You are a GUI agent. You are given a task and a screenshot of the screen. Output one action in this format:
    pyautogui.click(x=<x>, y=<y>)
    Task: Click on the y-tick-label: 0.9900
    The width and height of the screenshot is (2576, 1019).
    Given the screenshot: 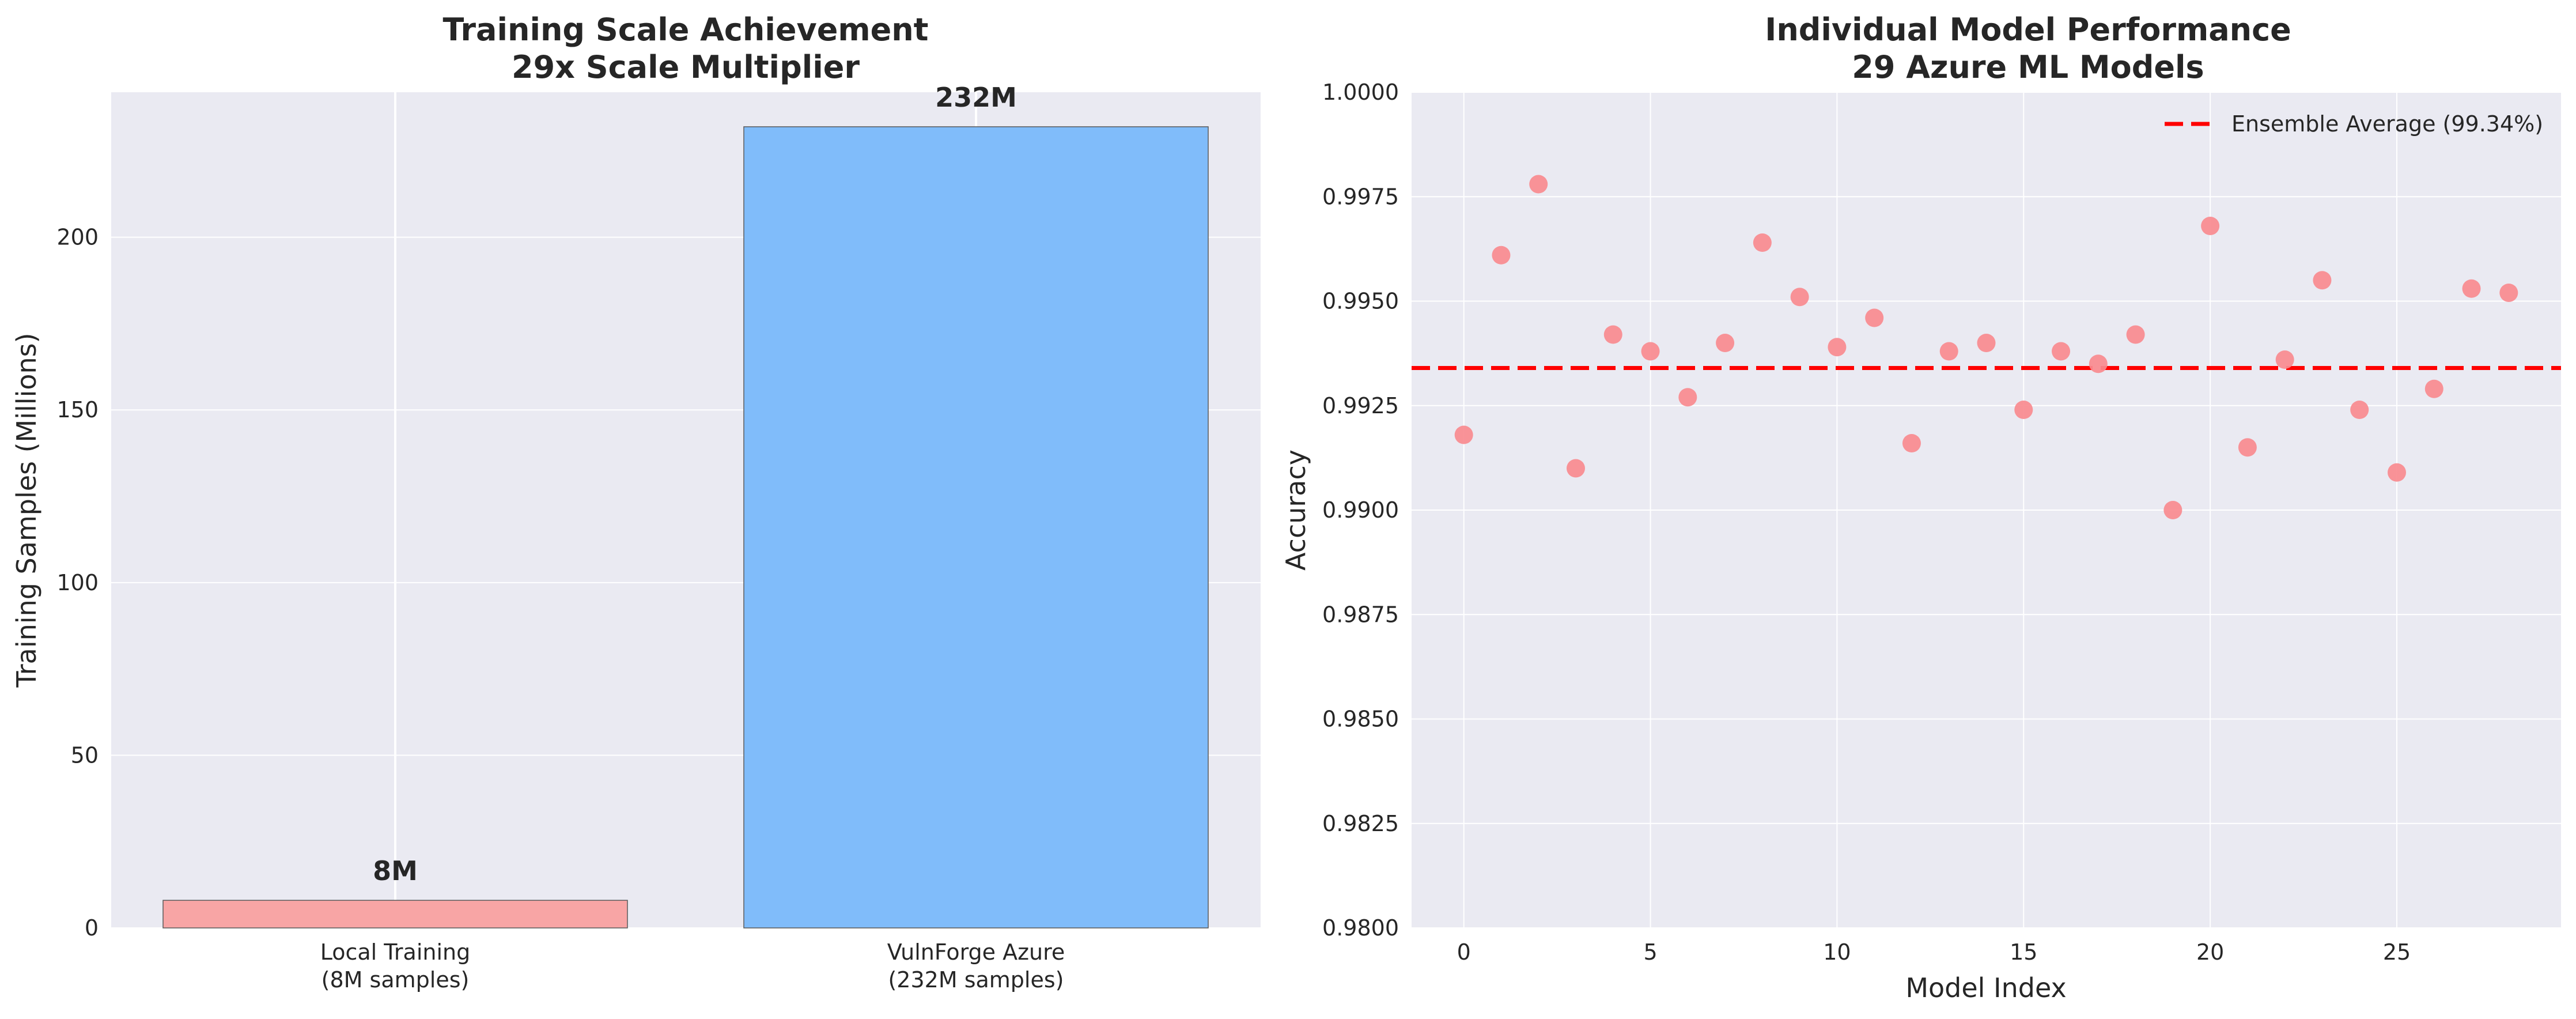 What is the action you would take?
    pyautogui.click(x=1360, y=510)
    